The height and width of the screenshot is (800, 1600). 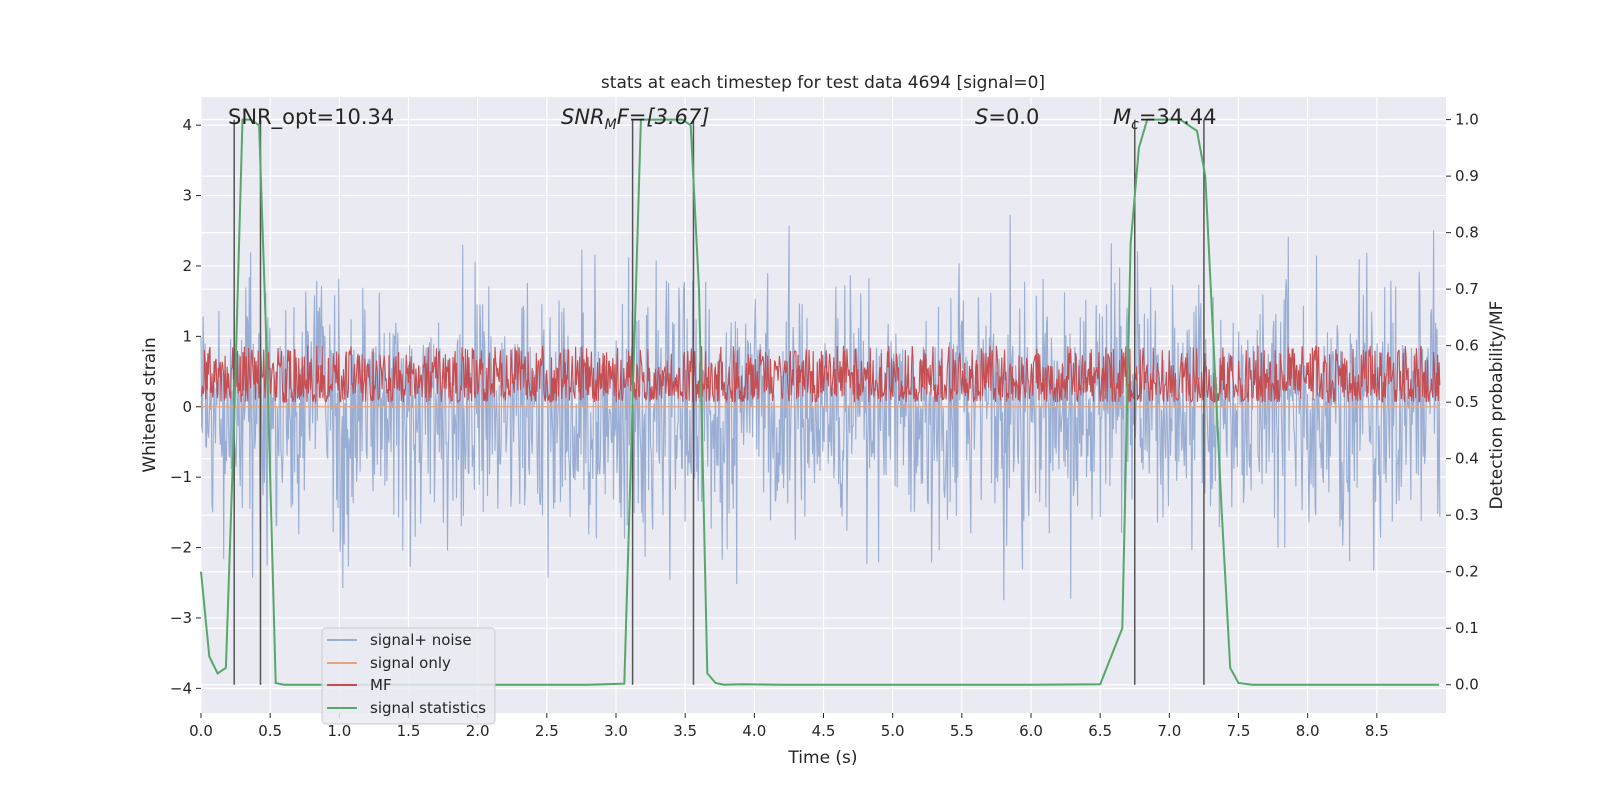 What do you see at coordinates (187, 266) in the screenshot?
I see `y-tick-label-left: 2` at bounding box center [187, 266].